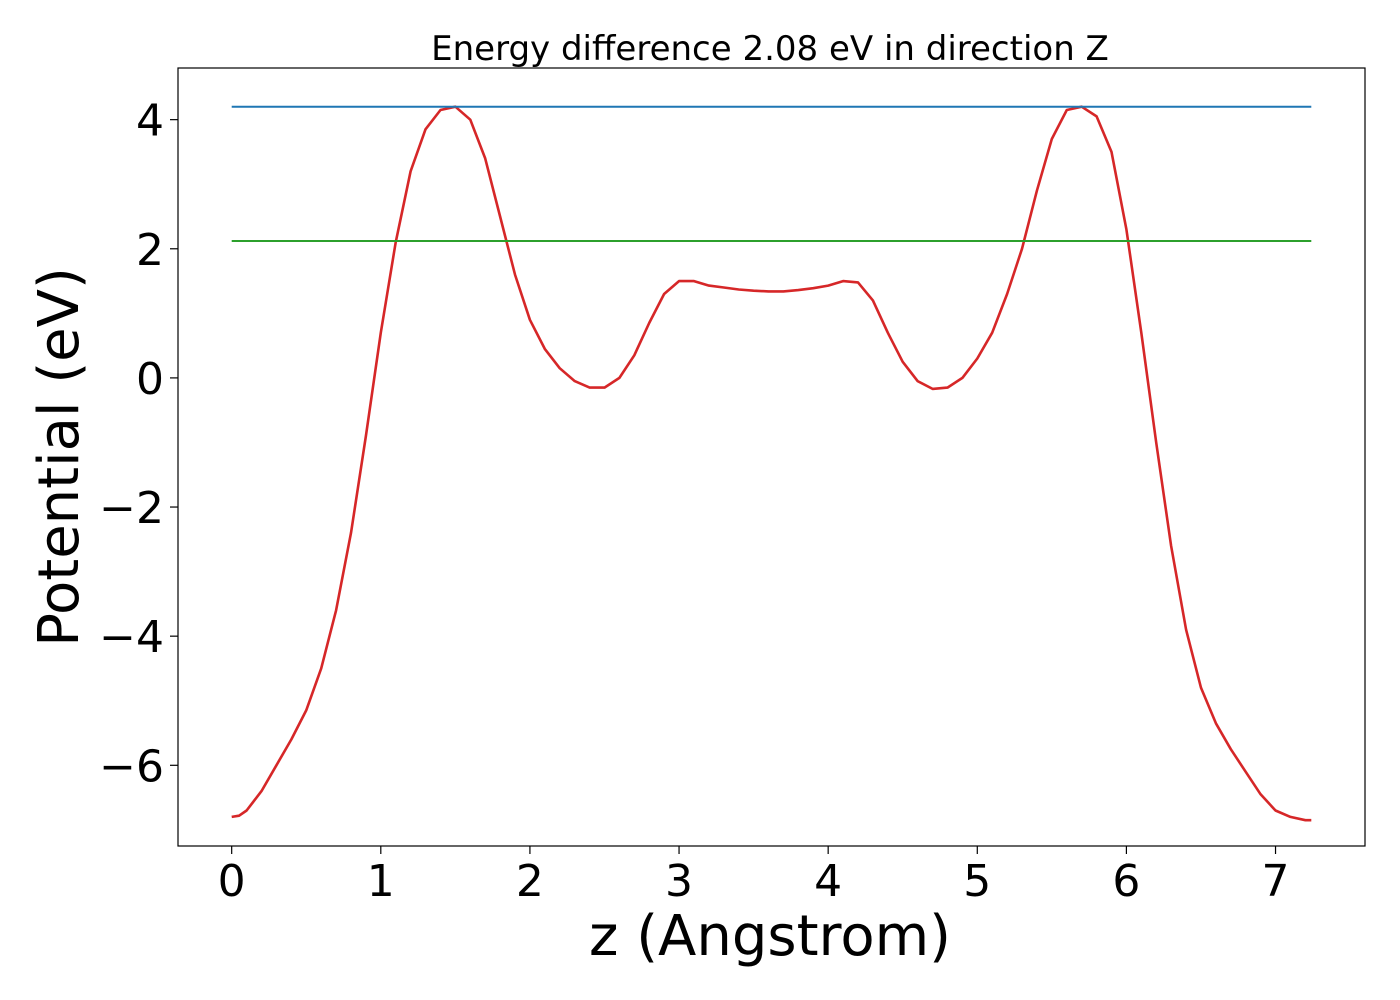 This screenshot has height=1000, width=1400. Describe the element at coordinates (679, 881) in the screenshot. I see `x-tick-label: 3` at that location.